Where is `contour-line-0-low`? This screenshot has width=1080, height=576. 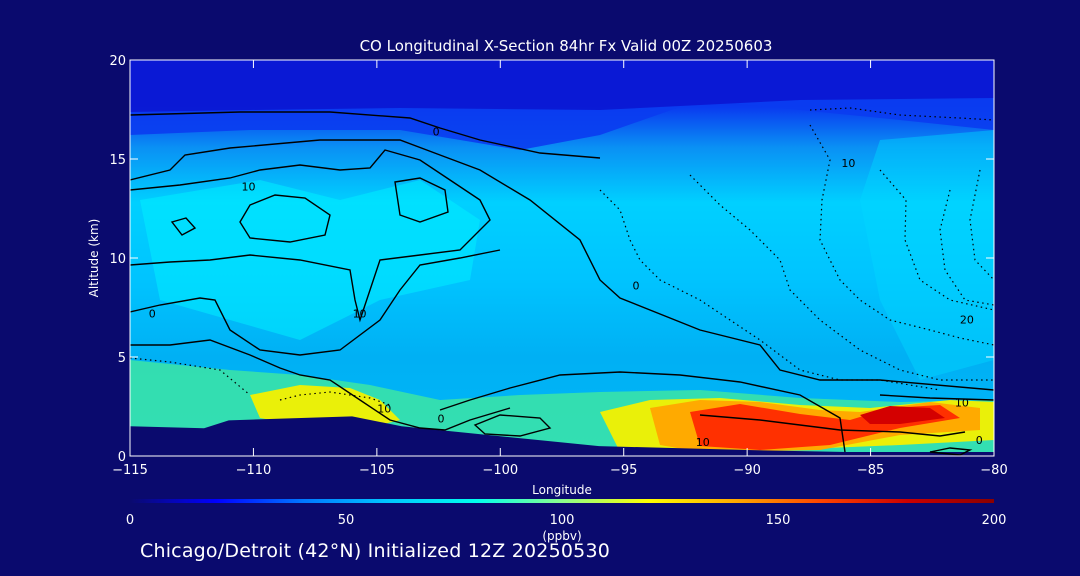 contour-line-0-low is located at coordinates (642, 412).